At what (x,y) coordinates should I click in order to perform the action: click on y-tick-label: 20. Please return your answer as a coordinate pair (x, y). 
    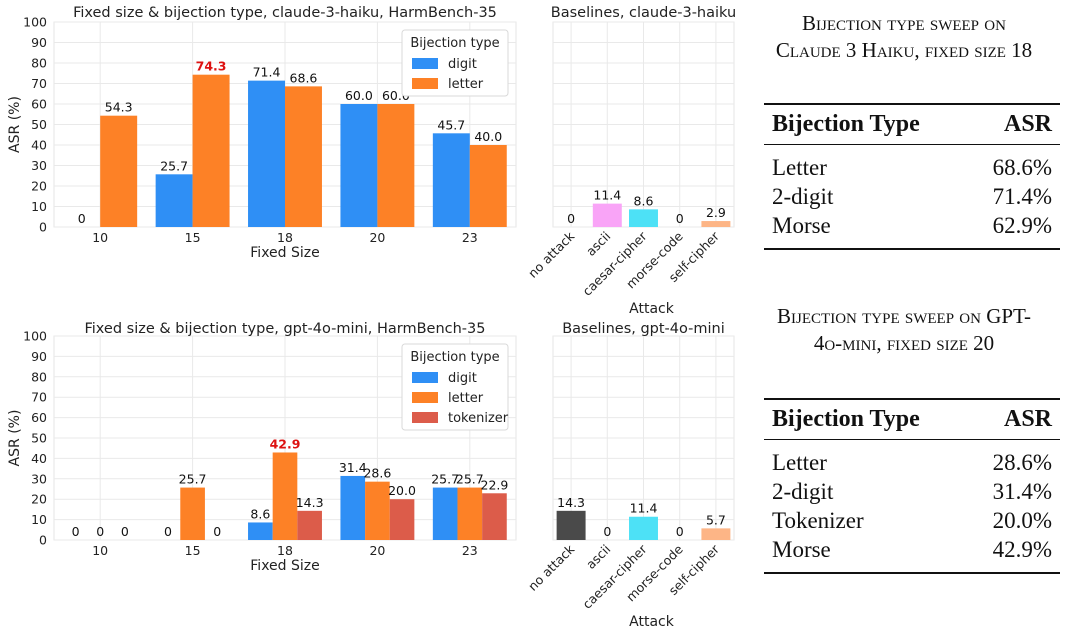
    Looking at the image, I should click on (39, 186).